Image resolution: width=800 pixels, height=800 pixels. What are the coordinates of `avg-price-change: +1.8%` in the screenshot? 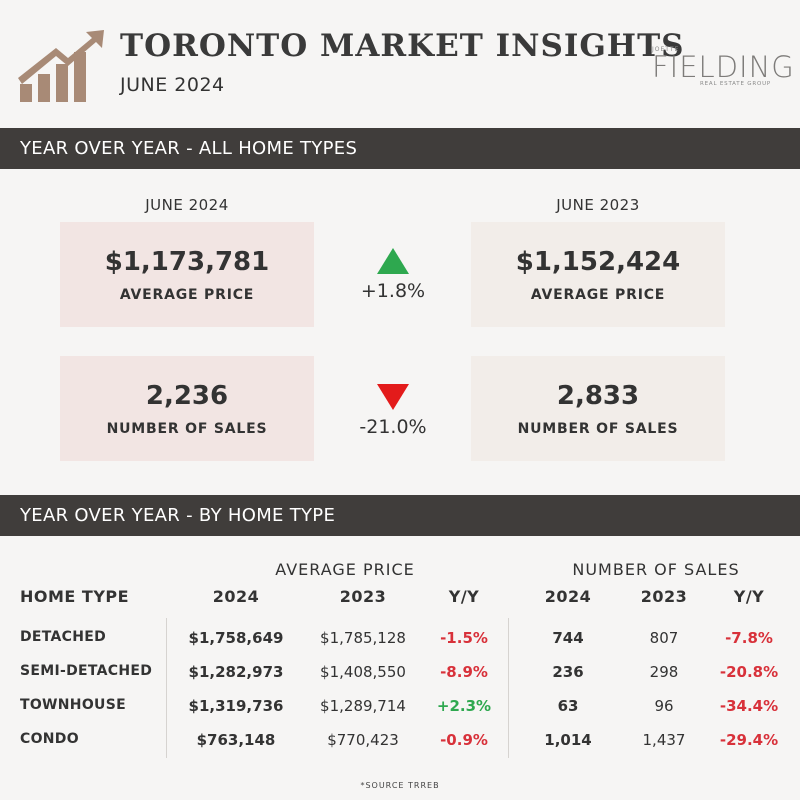 It's located at (393, 291).